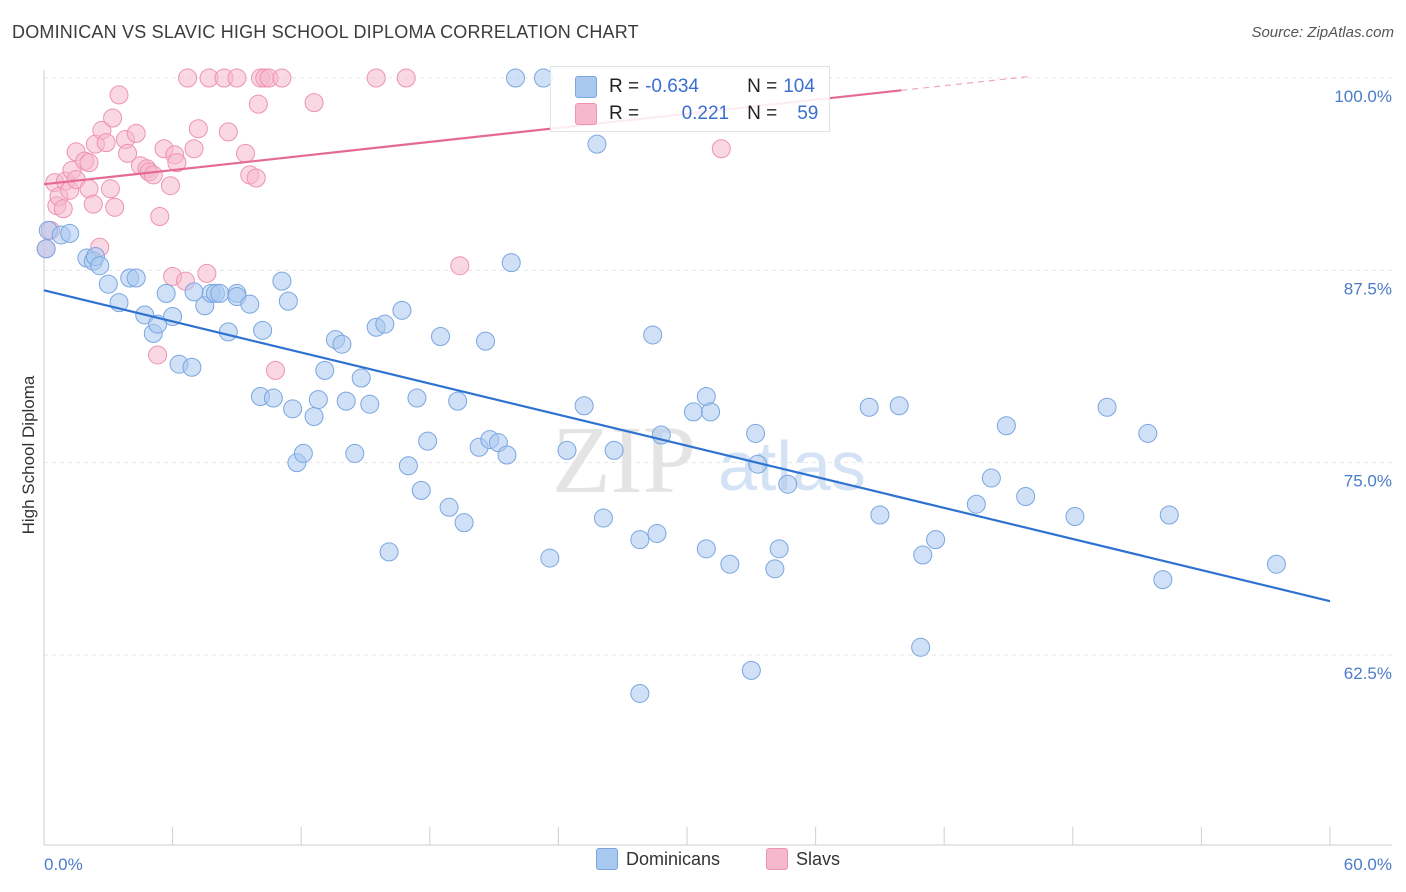 The width and height of the screenshot is (1406, 892). What do you see at coordinates (803, 859) in the screenshot?
I see `legend-item-slavs: Slavs` at bounding box center [803, 859].